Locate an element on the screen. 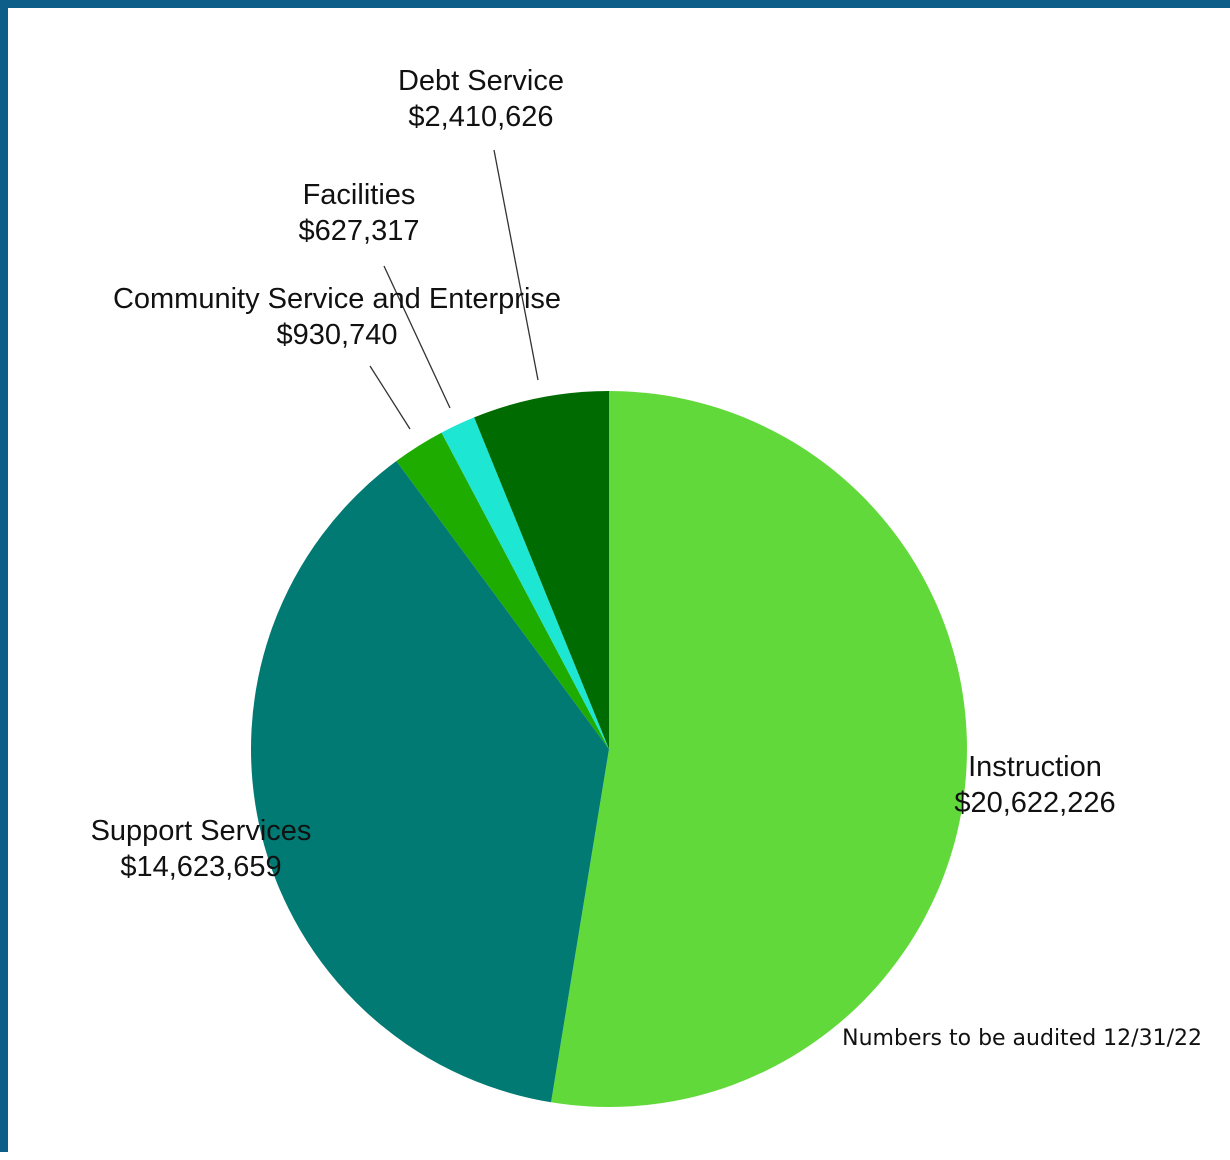  slice-value-facilities: $627,317 is located at coordinates (359, 231).